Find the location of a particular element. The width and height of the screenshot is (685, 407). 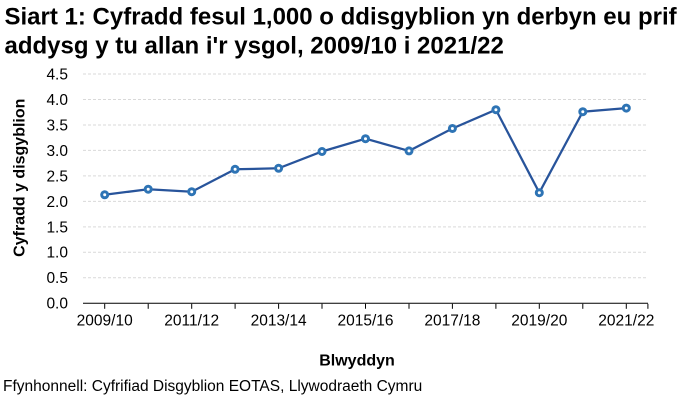

svg-text: 1.5 is located at coordinates (57, 227).